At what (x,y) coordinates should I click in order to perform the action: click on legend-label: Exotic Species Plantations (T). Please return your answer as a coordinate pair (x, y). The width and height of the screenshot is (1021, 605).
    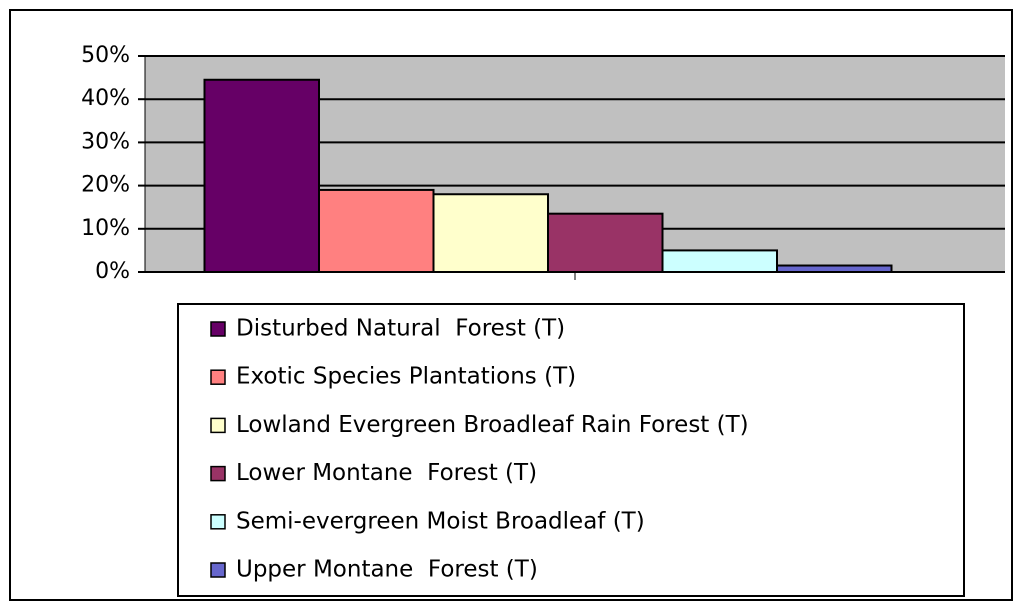
    Looking at the image, I should click on (406, 377).